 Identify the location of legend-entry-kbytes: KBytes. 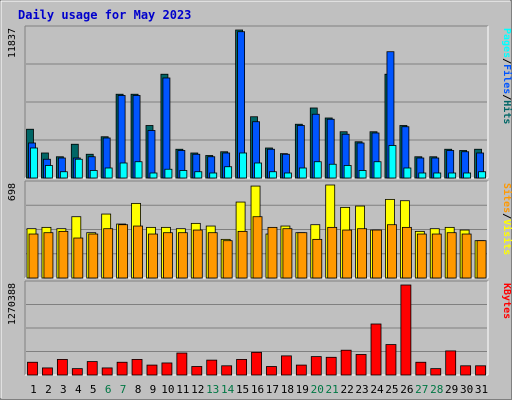
(506, 301).